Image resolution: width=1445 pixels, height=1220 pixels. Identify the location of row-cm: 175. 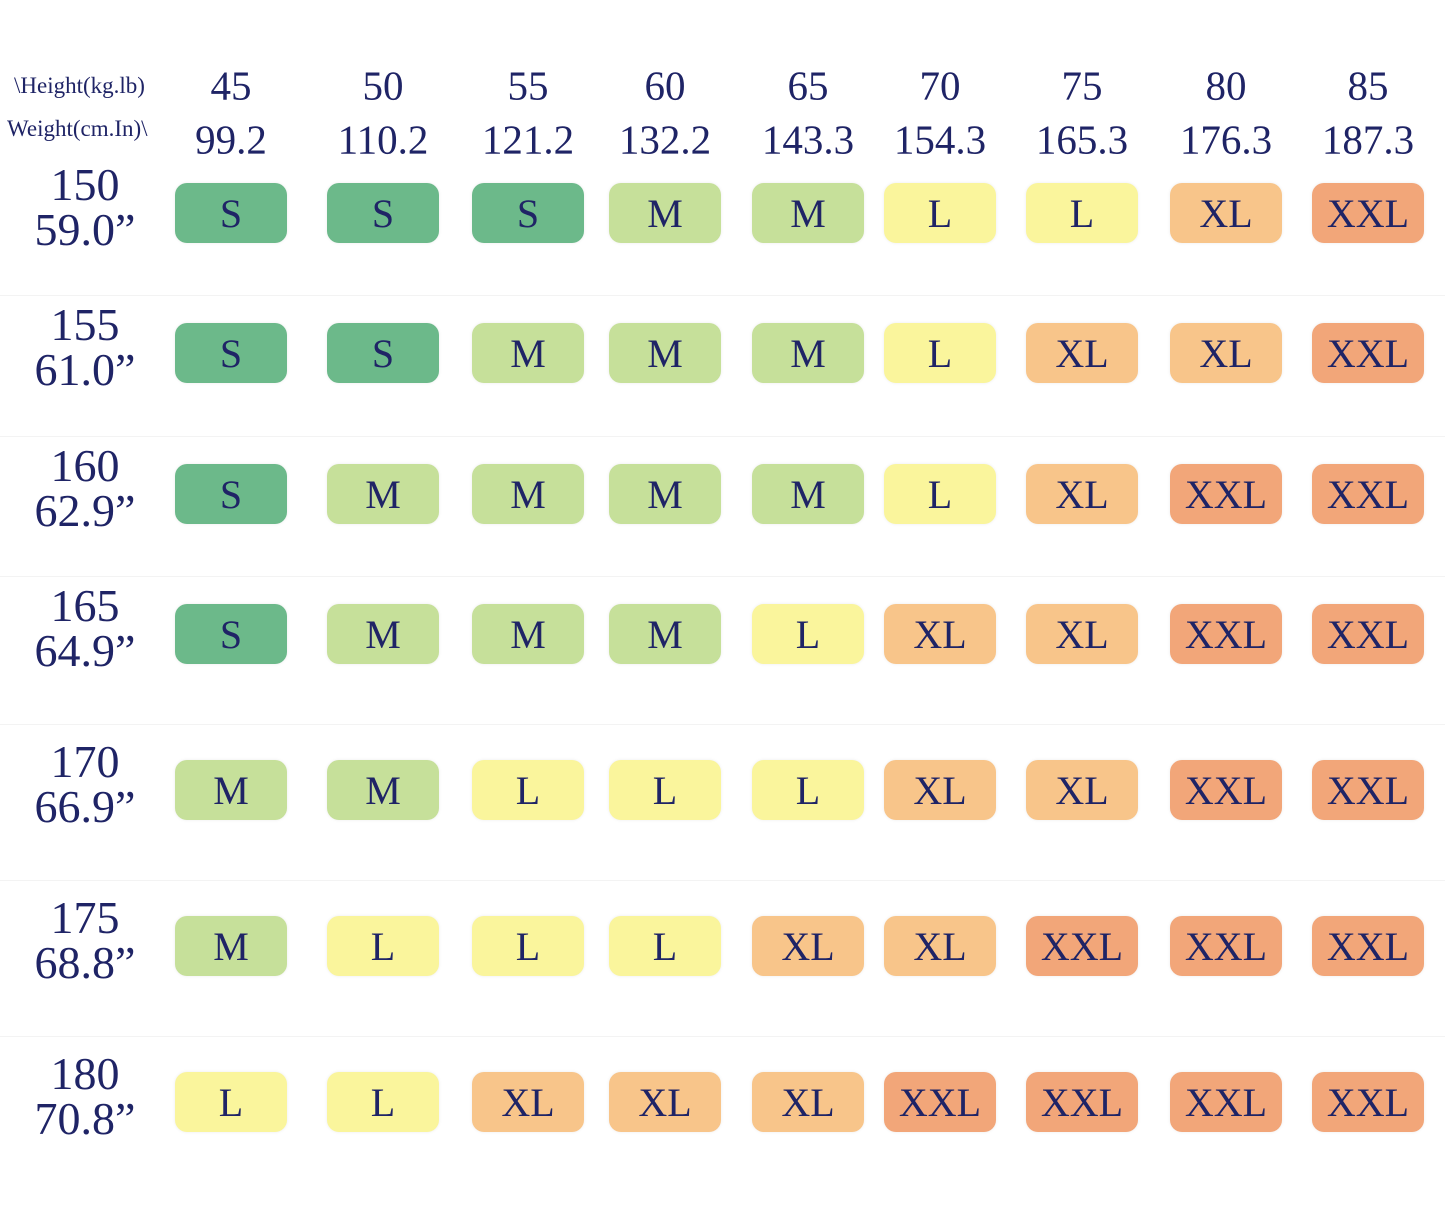
(85, 917).